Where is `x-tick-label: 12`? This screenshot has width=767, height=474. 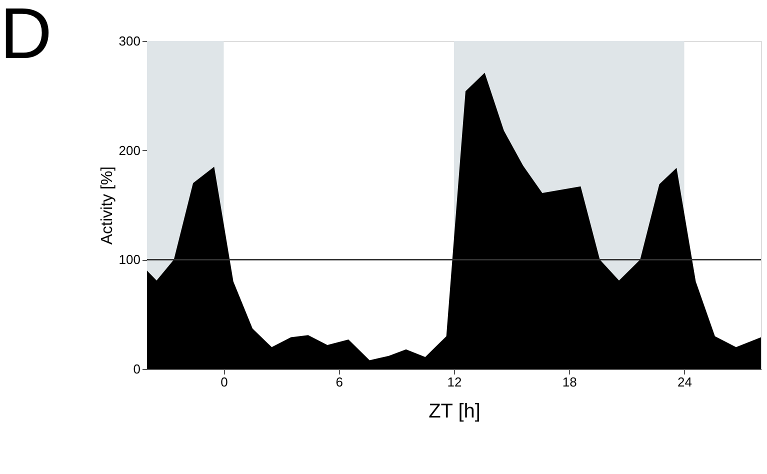 x-tick-label: 12 is located at coordinates (454, 382).